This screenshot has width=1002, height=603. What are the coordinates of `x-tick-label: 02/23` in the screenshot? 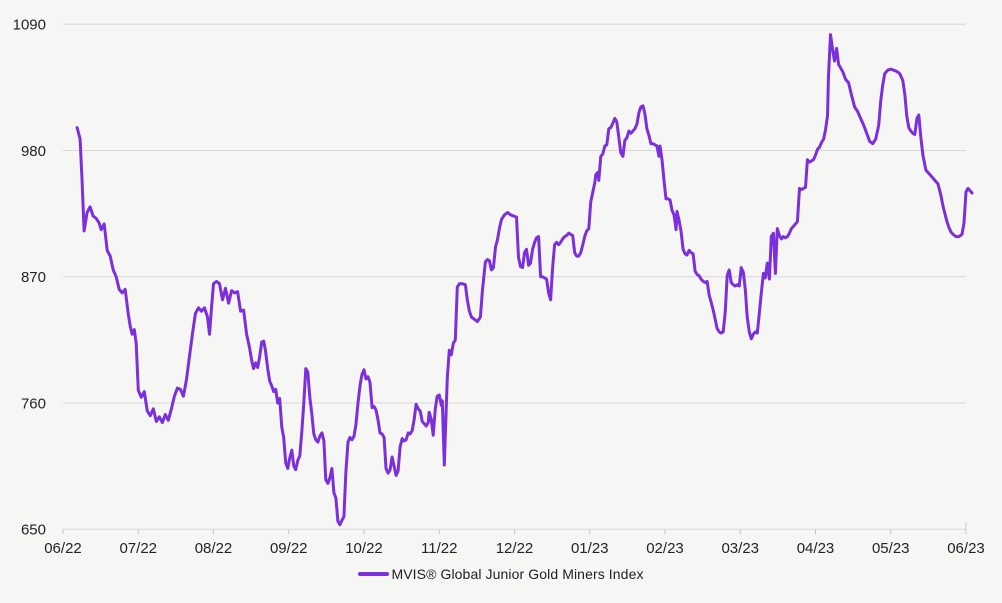 It's located at (665, 548).